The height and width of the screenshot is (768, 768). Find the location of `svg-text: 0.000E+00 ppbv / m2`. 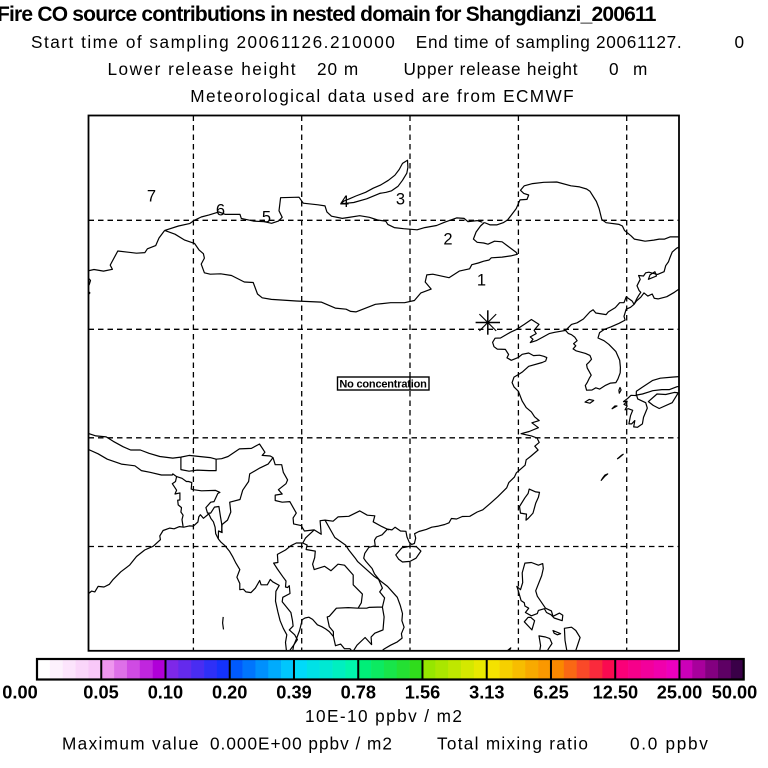

svg-text: 0.000E+00 ppbv / m2 is located at coordinates (301, 744).